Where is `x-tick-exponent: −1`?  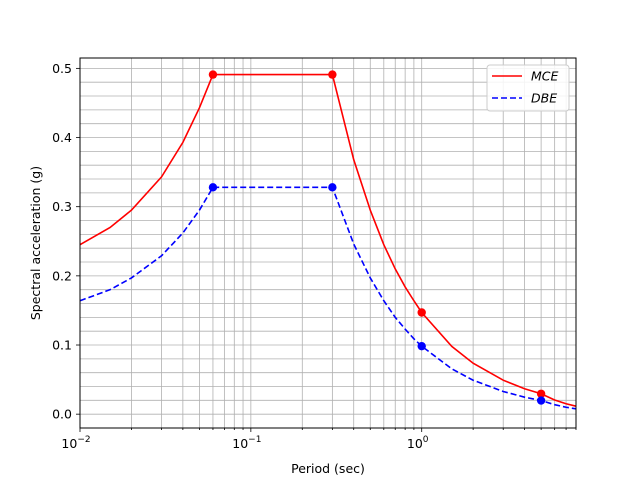 x-tick-exponent: −1 is located at coordinates (254, 440).